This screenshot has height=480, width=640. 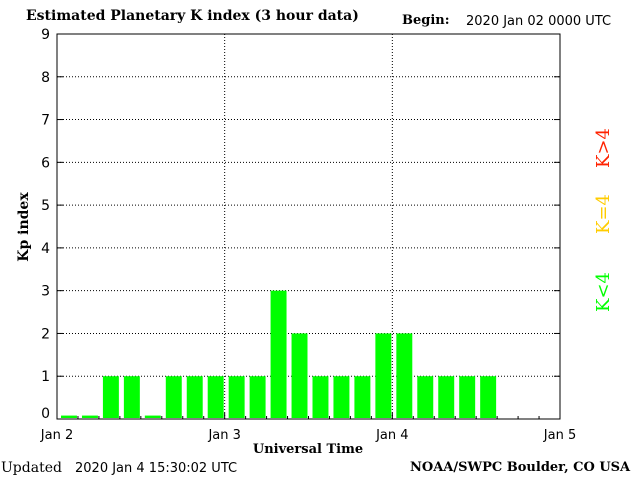 What do you see at coordinates (45, 249) in the screenshot?
I see `y-tick-label: 4` at bounding box center [45, 249].